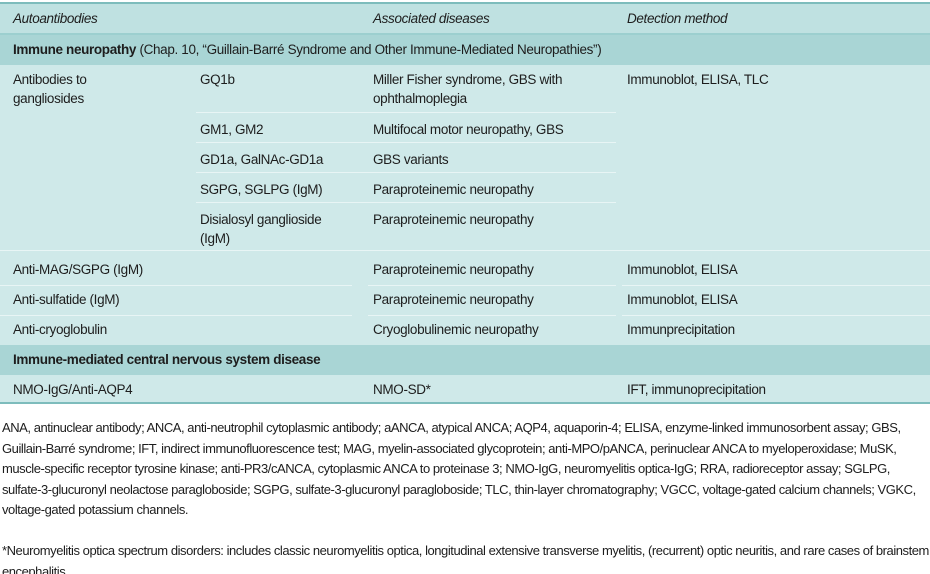 The width and height of the screenshot is (930, 574). What do you see at coordinates (60, 329) in the screenshot?
I see `antibody-cell: Anti-cryoglobulin` at bounding box center [60, 329].